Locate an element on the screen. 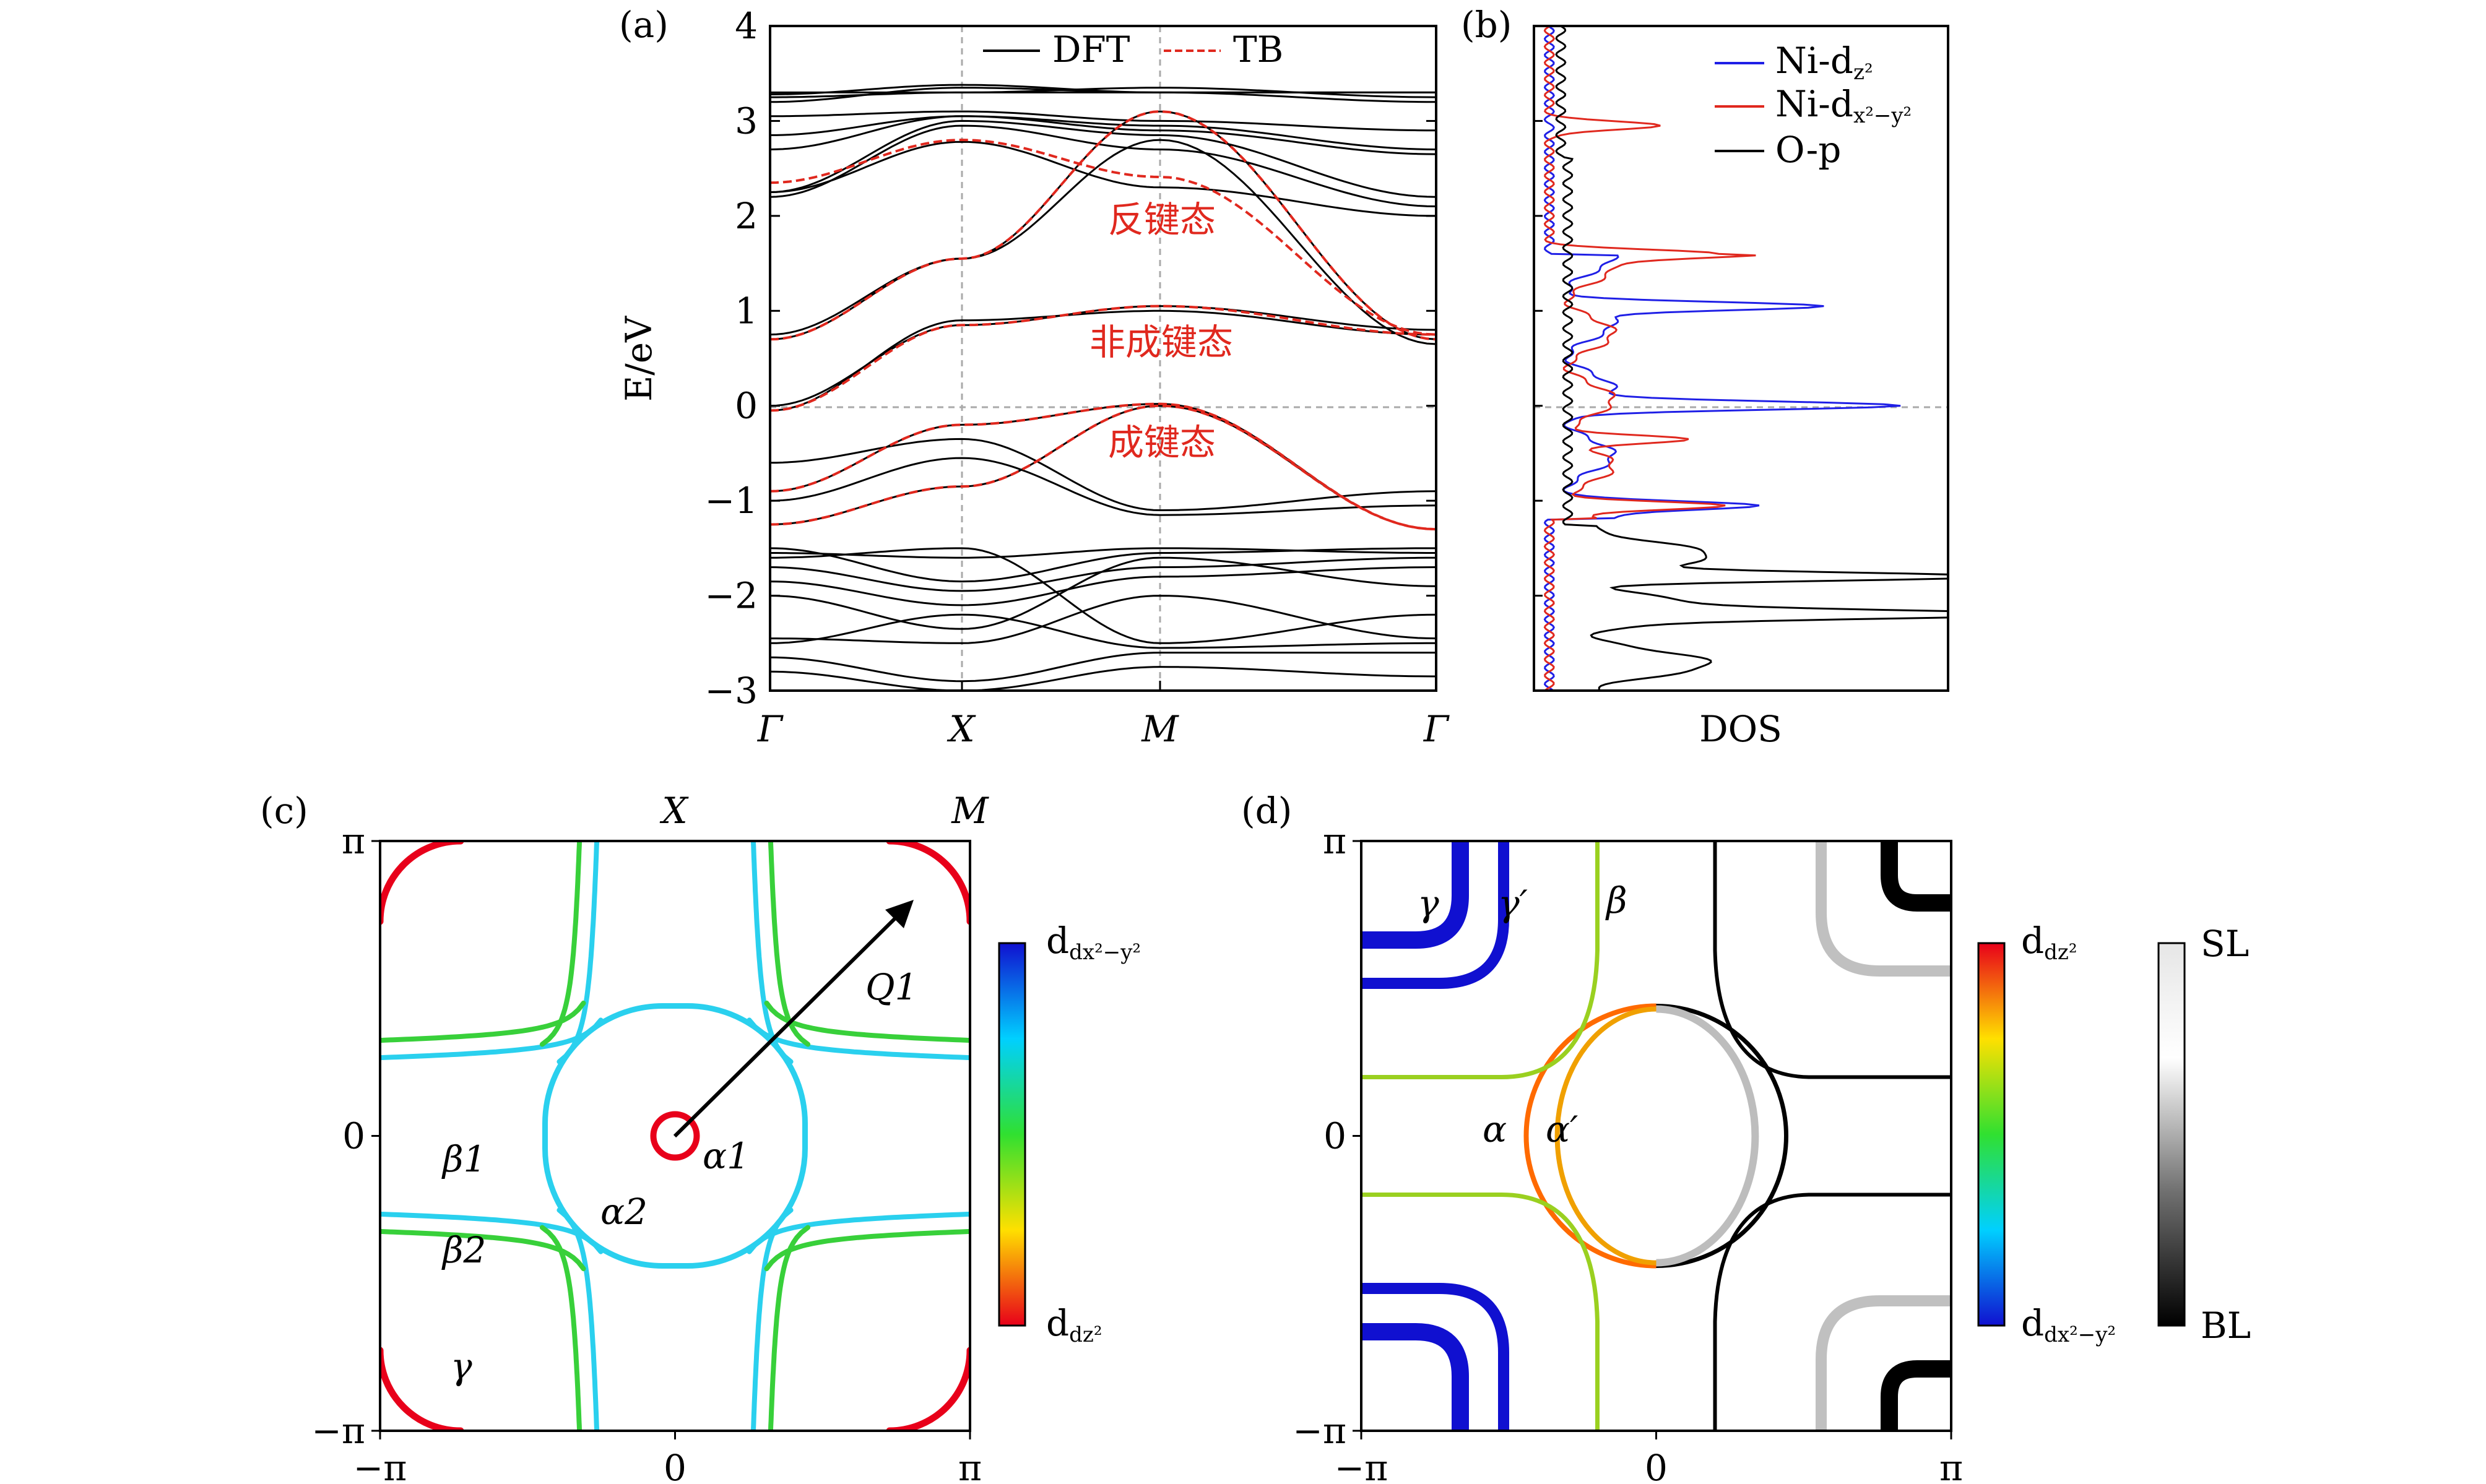 This screenshot has width=2486, height=1484. y-tick-label-a: 1 is located at coordinates (746, 311).